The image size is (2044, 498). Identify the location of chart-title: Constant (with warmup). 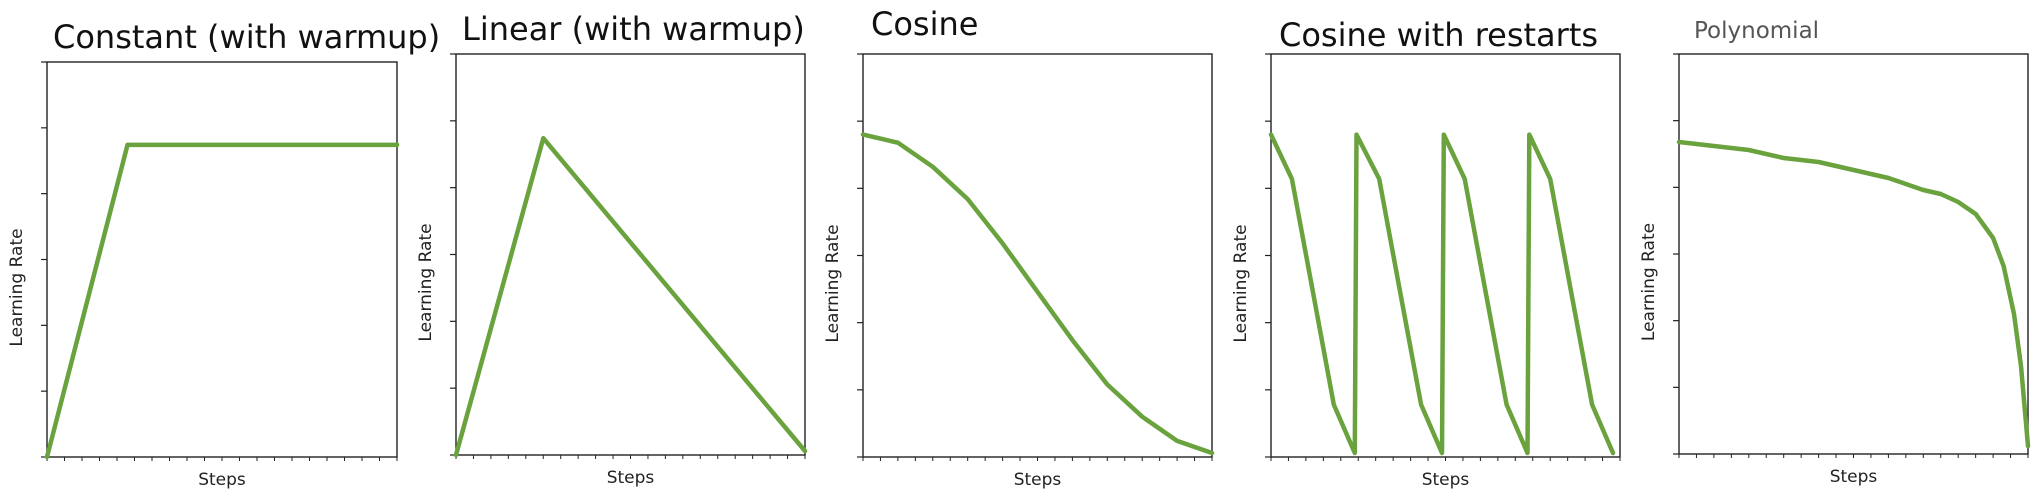
(246, 37).